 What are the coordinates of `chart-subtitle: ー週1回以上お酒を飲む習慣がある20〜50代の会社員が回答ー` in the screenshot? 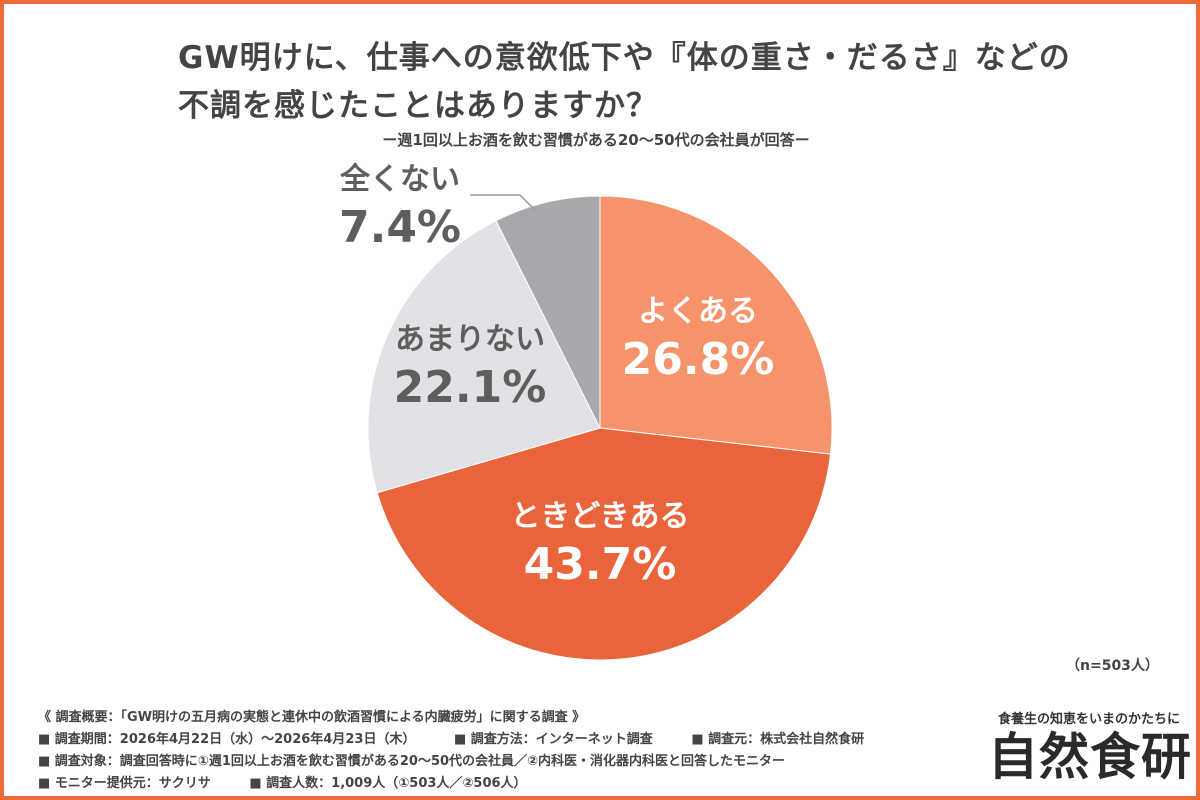 It's located at (596, 140).